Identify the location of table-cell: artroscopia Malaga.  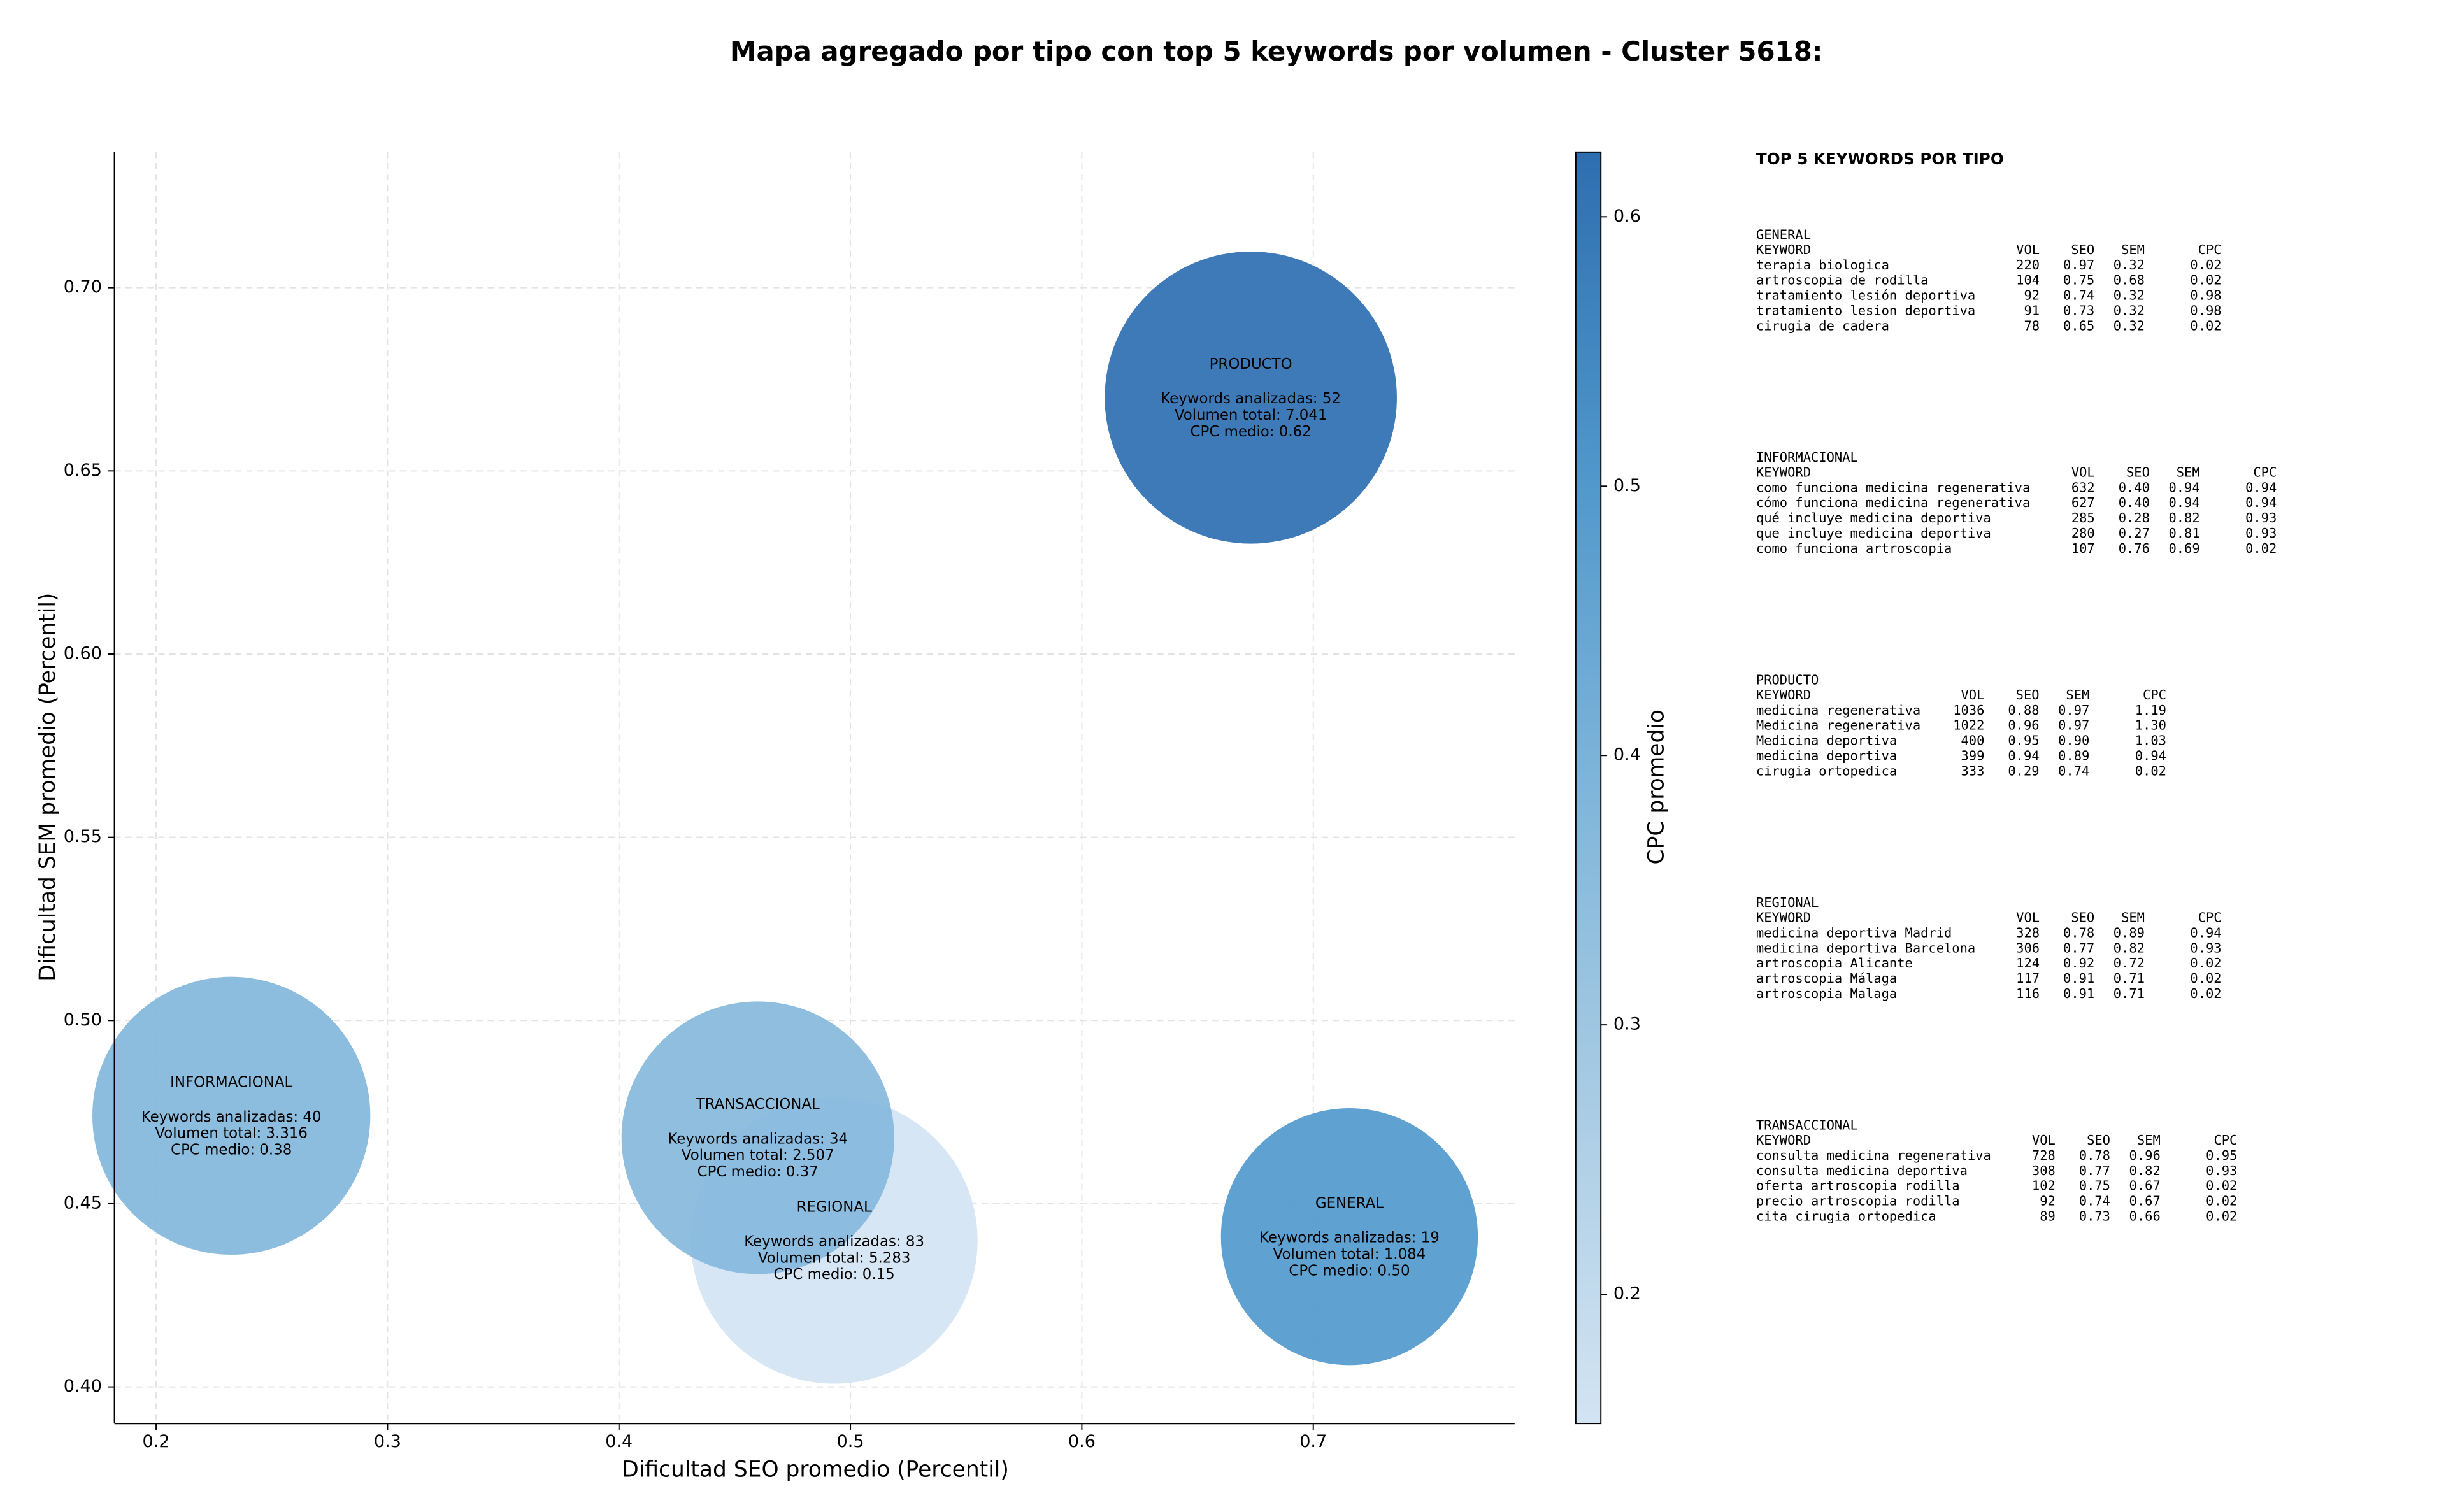
(1827, 993).